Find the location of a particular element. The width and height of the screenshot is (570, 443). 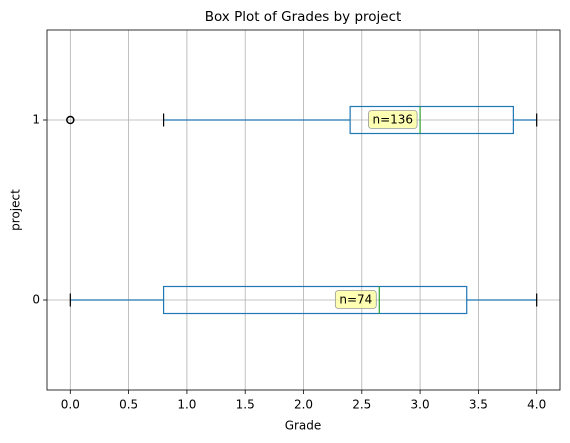

x-tick-label: 1.0 is located at coordinates (186, 405).